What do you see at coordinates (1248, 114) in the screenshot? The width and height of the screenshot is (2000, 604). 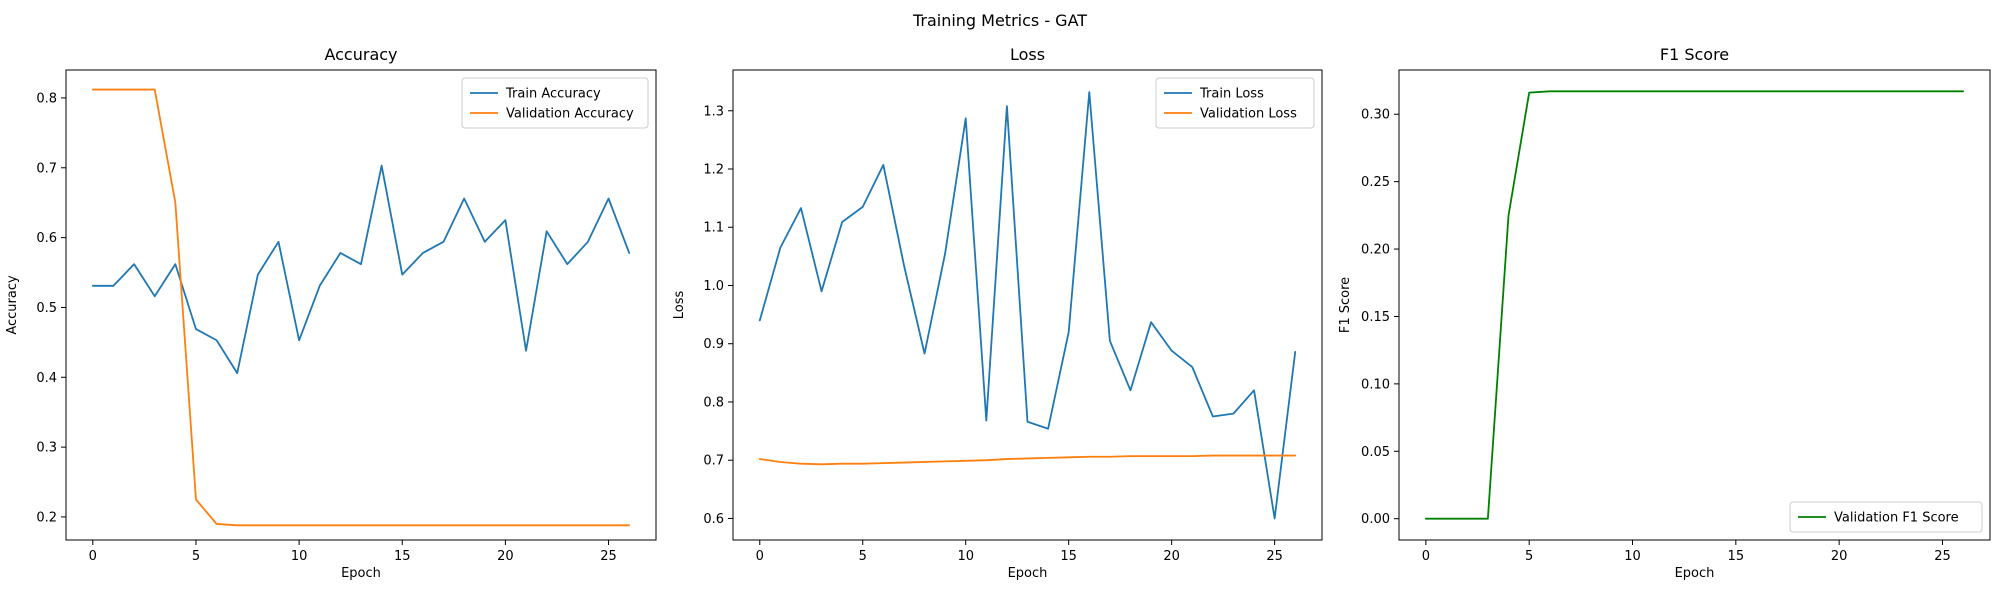 I see `legend-entry-label: Validation Loss` at bounding box center [1248, 114].